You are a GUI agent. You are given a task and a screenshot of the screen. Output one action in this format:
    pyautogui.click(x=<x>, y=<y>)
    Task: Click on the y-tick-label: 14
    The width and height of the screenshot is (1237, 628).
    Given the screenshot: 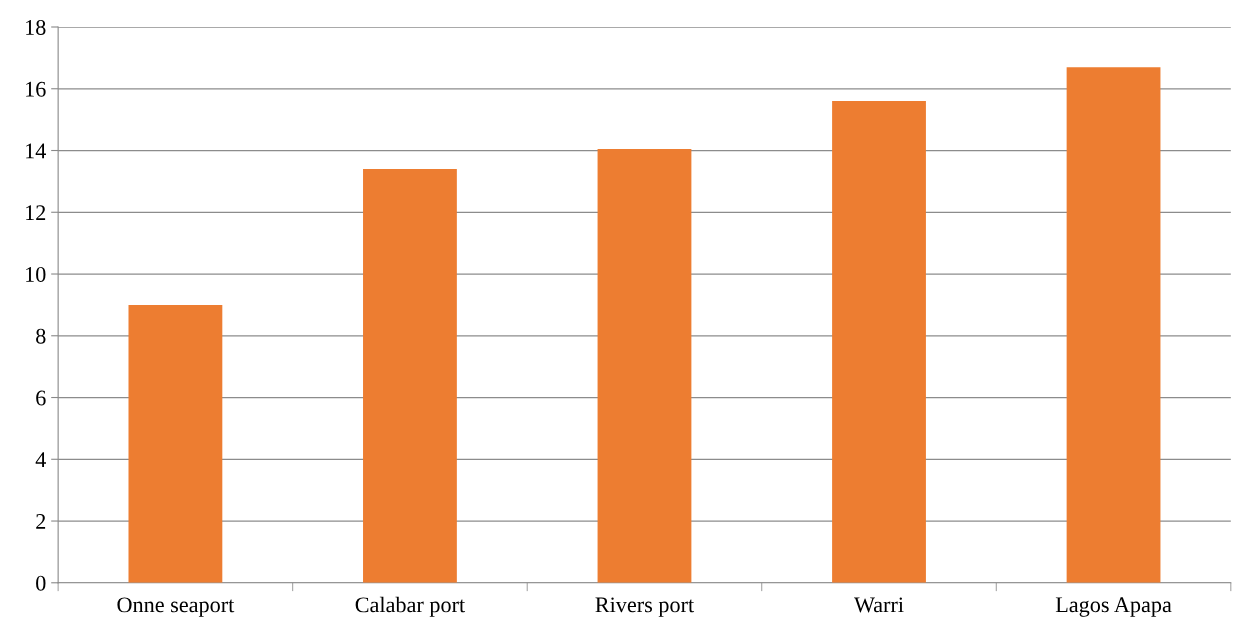 What is the action you would take?
    pyautogui.click(x=36, y=151)
    